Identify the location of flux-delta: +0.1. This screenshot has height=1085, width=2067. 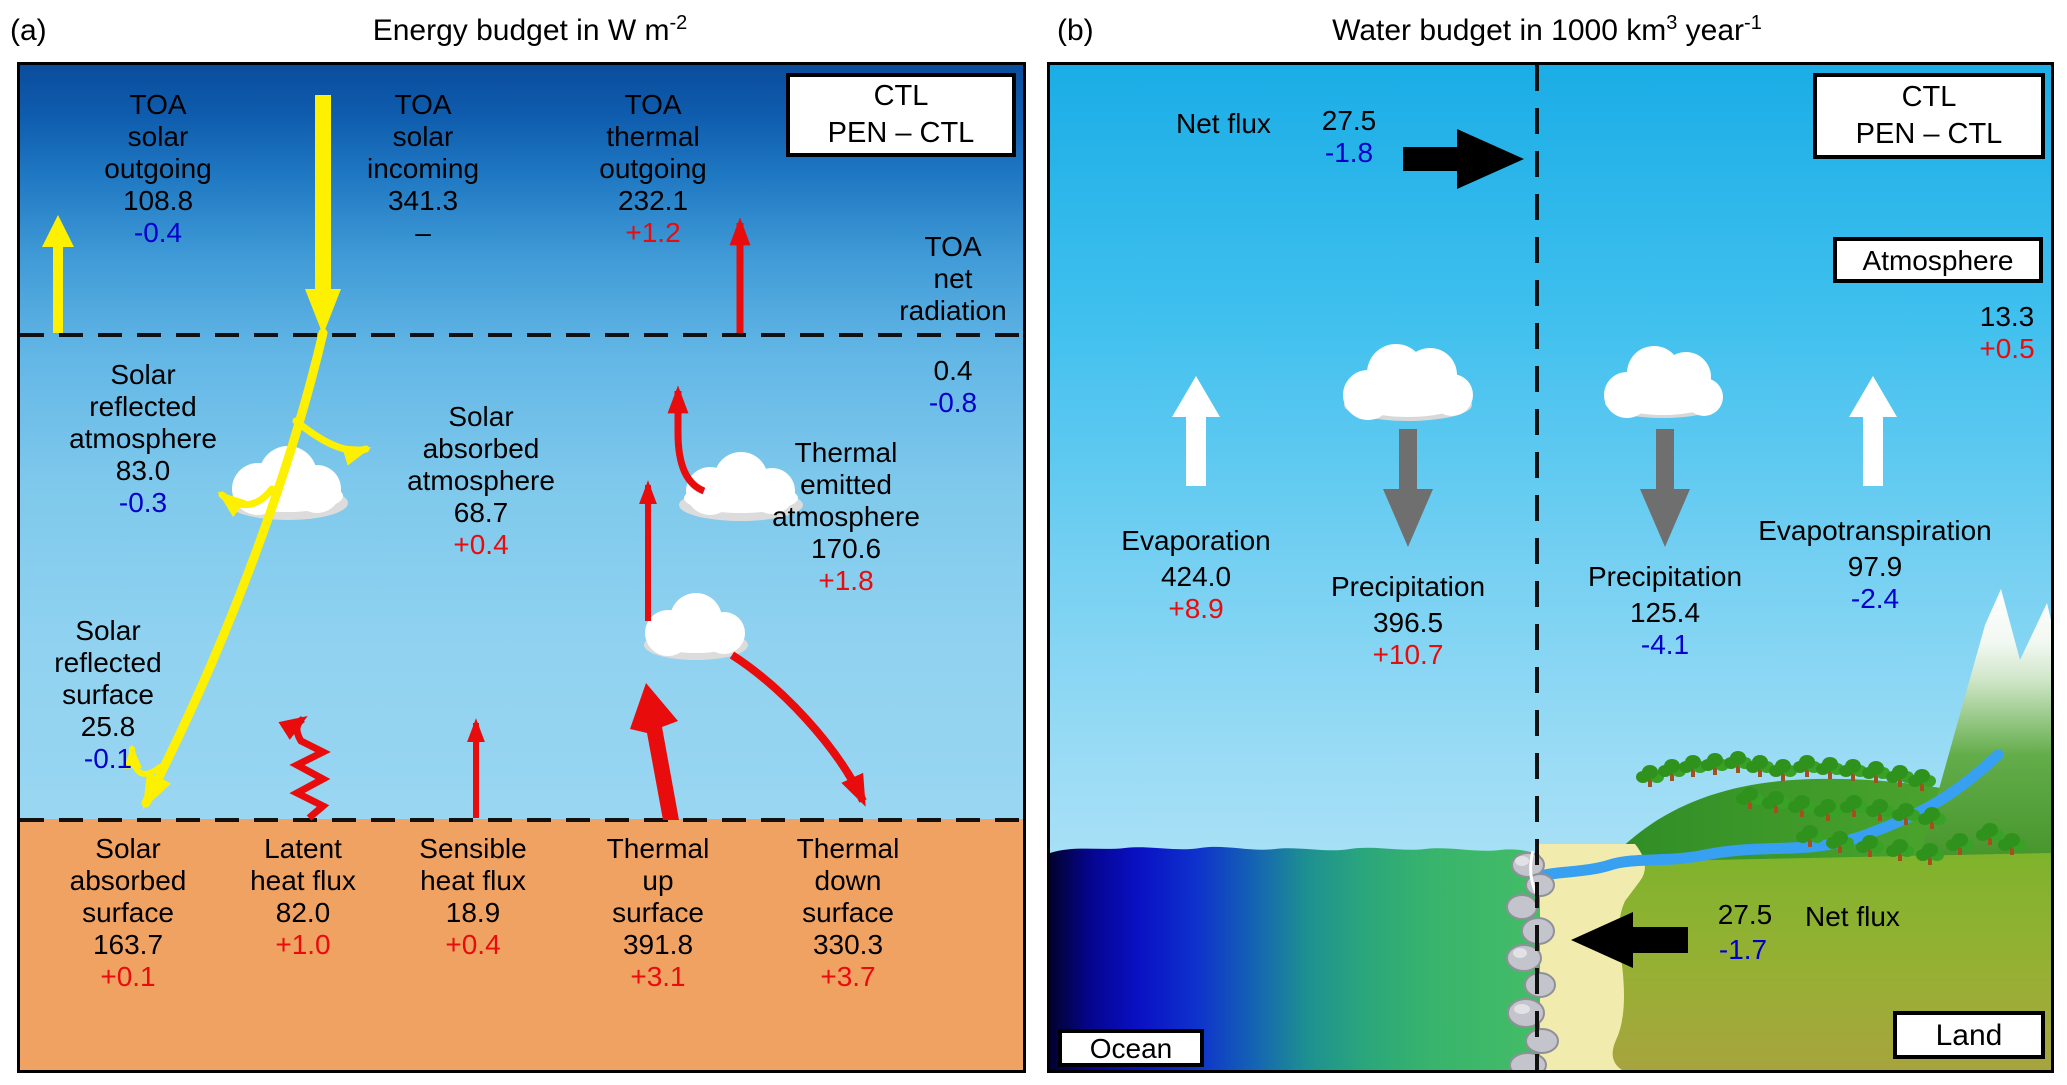
(128, 976).